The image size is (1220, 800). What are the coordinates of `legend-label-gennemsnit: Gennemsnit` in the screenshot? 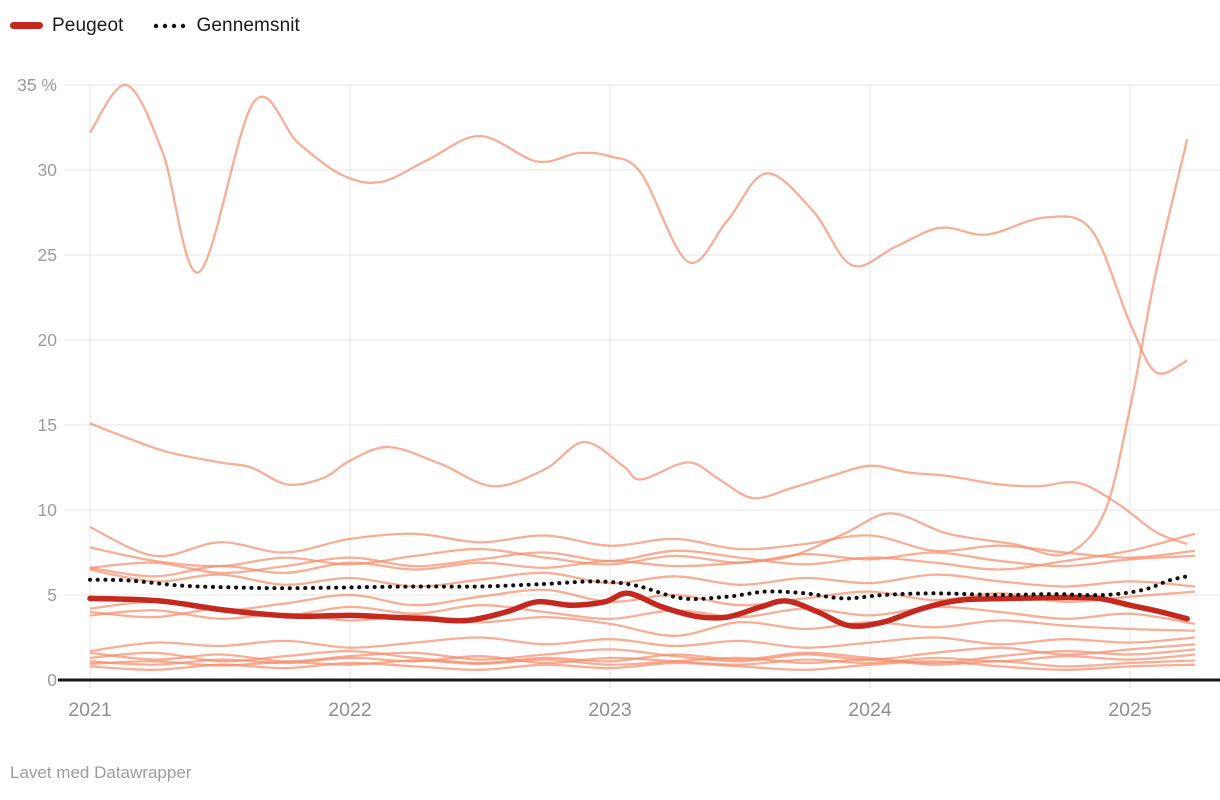 It's located at (248, 25).